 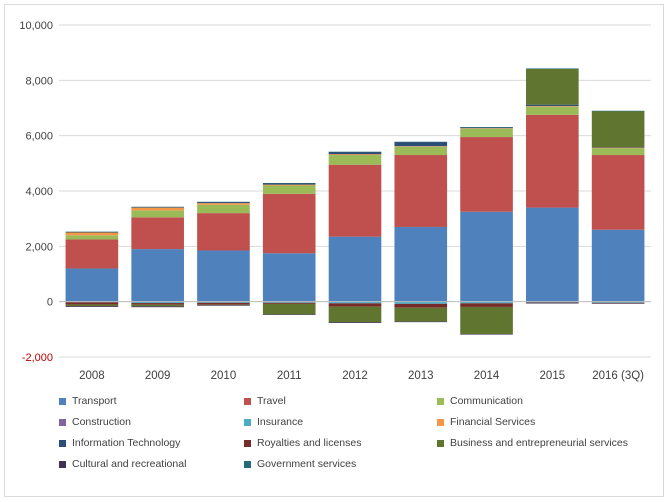 I want to click on legend-item: Cultural and recreational, so click(x=122, y=464).